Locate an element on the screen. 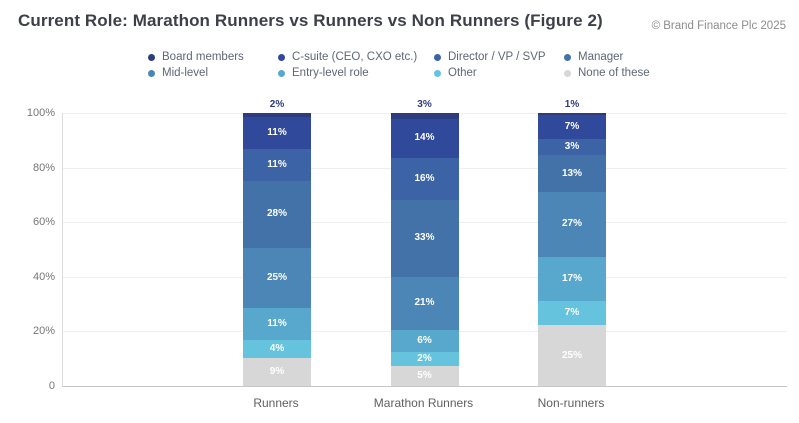 The width and height of the screenshot is (799, 423). segment-value-label: 16% is located at coordinates (424, 178).